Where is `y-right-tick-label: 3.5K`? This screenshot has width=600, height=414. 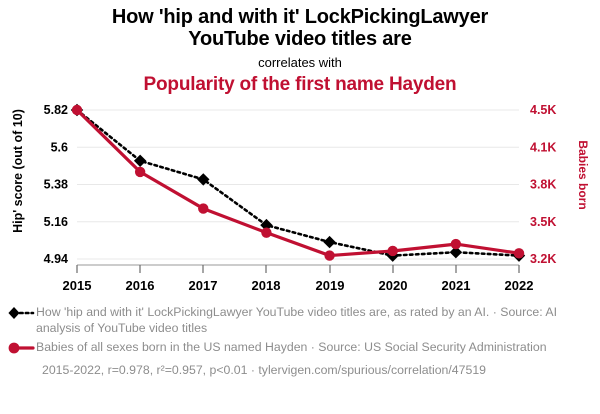
y-right-tick-label: 3.5K is located at coordinates (543, 222).